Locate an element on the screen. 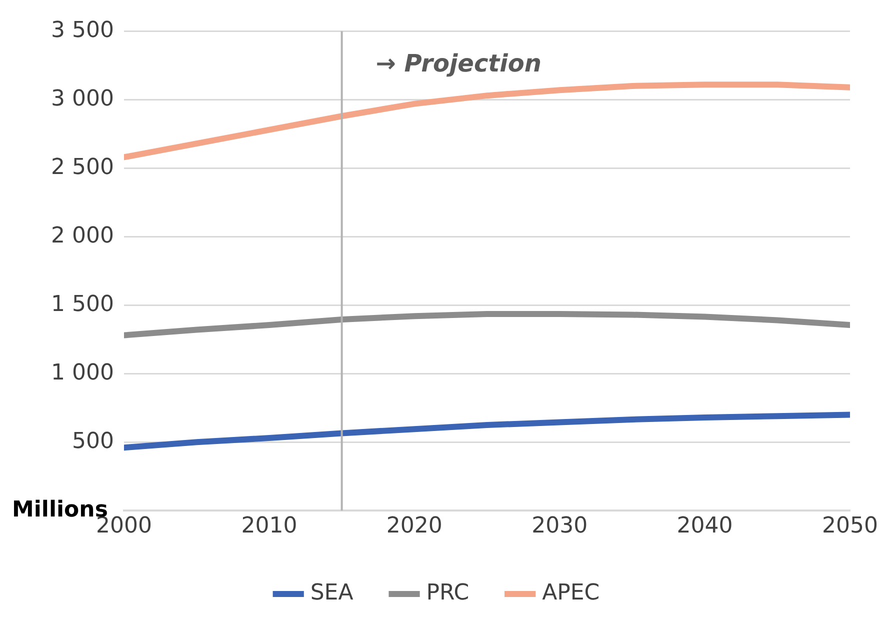 This screenshot has width=889, height=627. legend-label: SEA is located at coordinates (332, 593).